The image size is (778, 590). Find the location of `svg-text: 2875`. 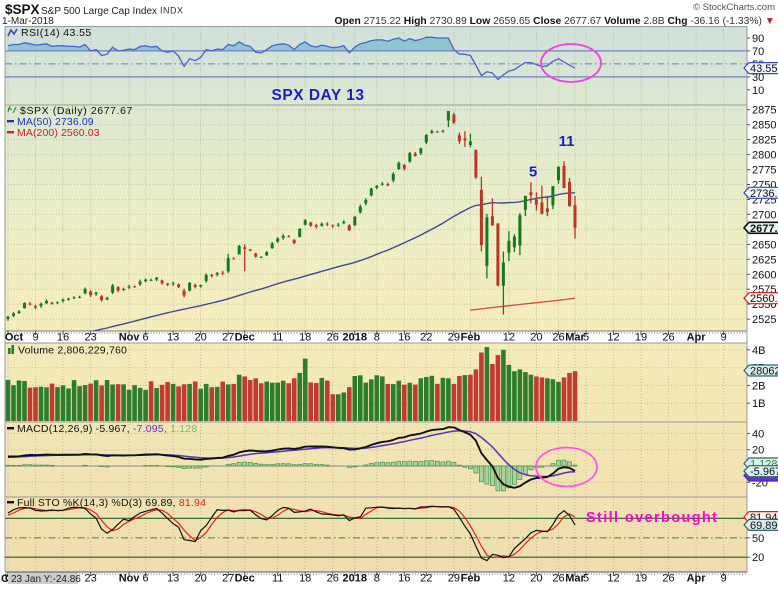

svg-text: 2875 is located at coordinates (764, 111).